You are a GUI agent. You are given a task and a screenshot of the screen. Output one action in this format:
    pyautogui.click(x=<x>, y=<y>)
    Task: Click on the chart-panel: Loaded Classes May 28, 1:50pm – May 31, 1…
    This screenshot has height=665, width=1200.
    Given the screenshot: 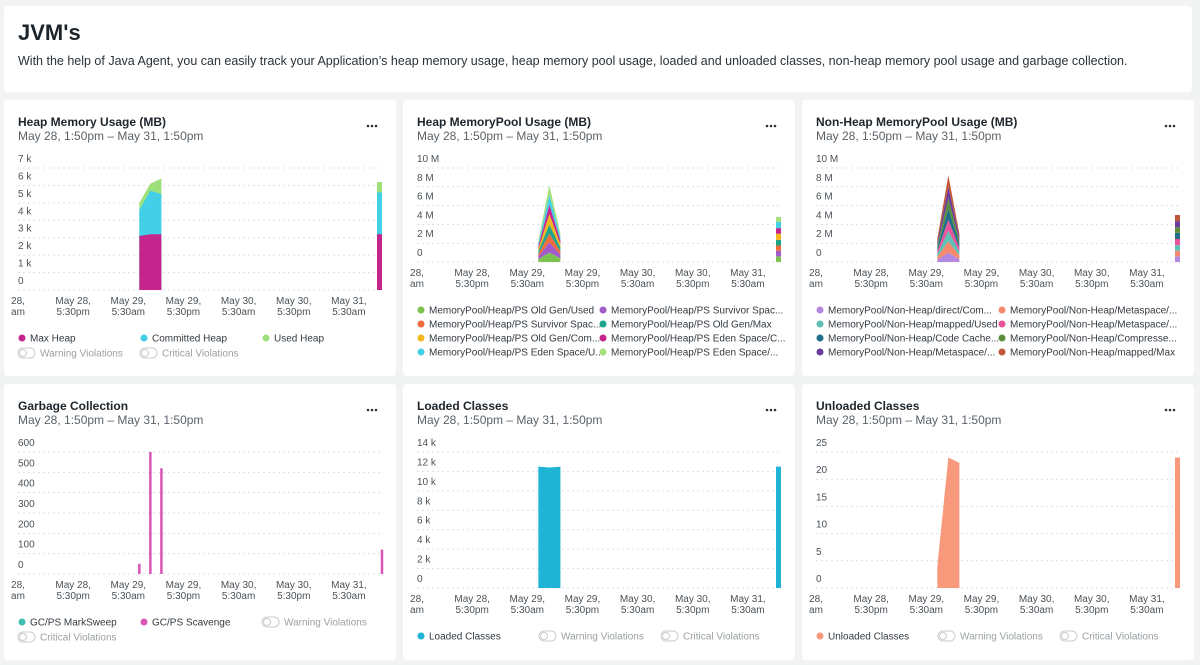 What is the action you would take?
    pyautogui.click(x=599, y=522)
    